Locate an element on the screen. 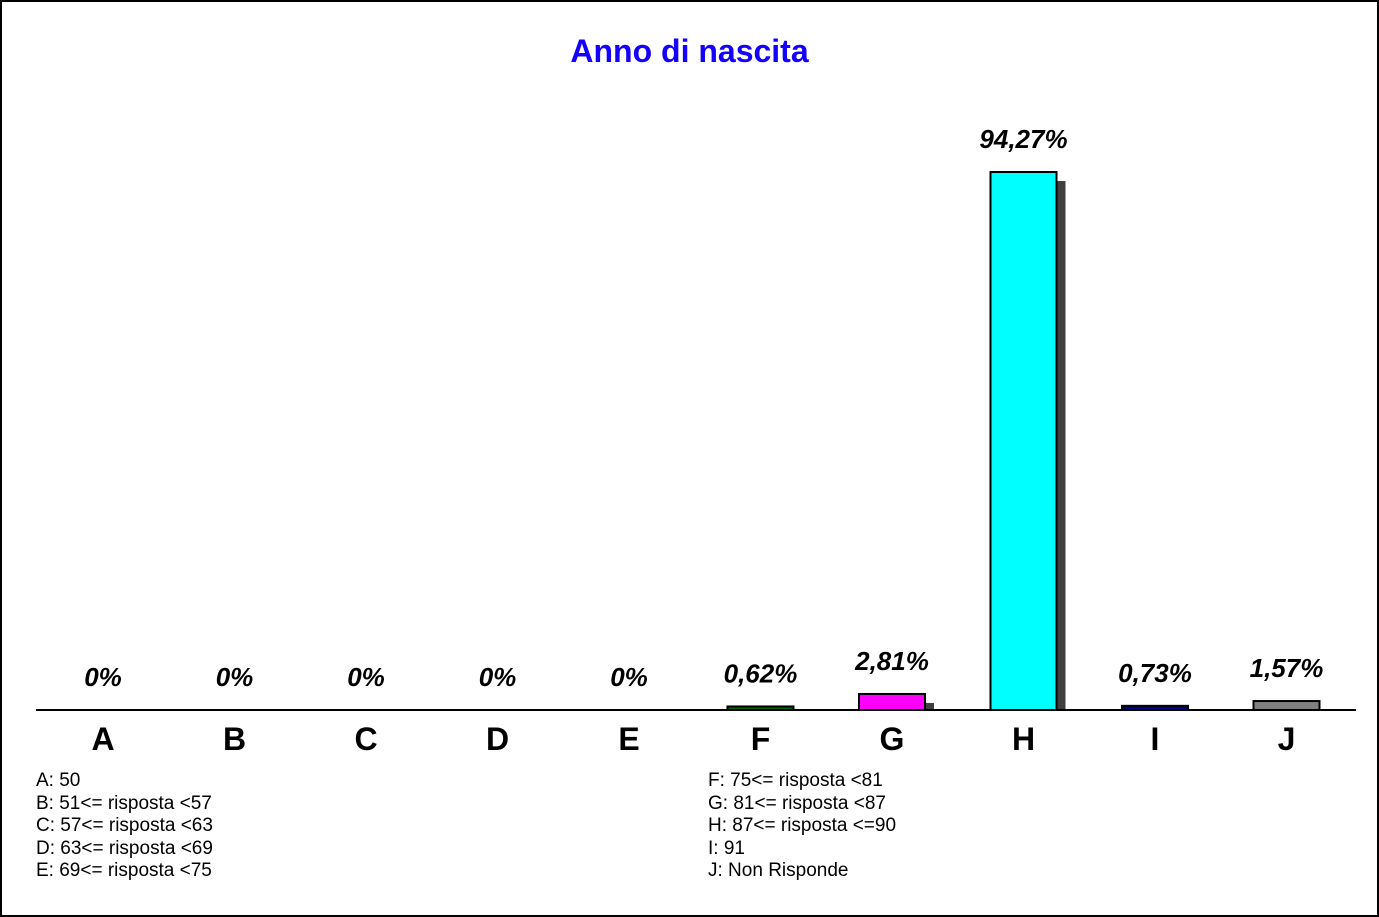 Image resolution: width=1379 pixels, height=917 pixels. legend-item-g: G: 81<= risposta <87 is located at coordinates (797, 803).